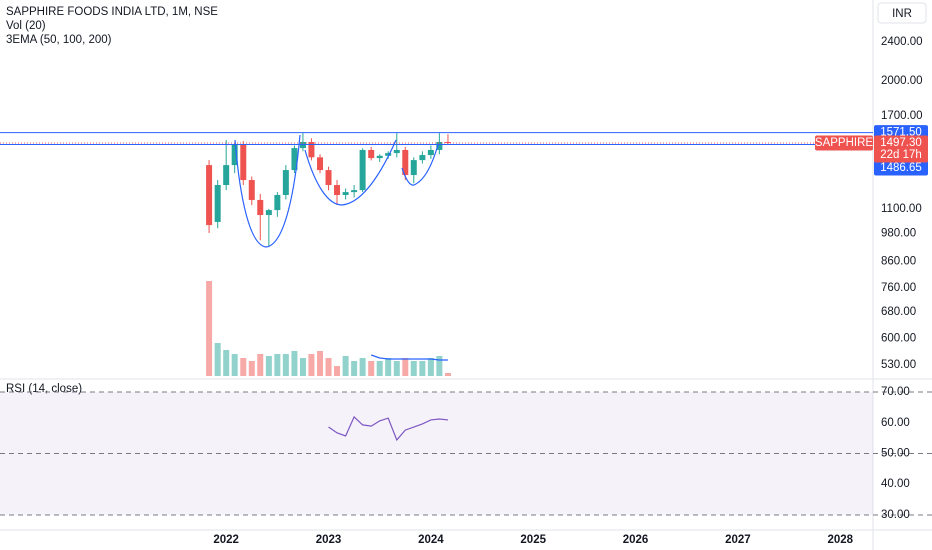 This screenshot has height=550, width=932. Describe the element at coordinates (636, 540) in the screenshot. I see `x-tick-label: 2026` at that location.